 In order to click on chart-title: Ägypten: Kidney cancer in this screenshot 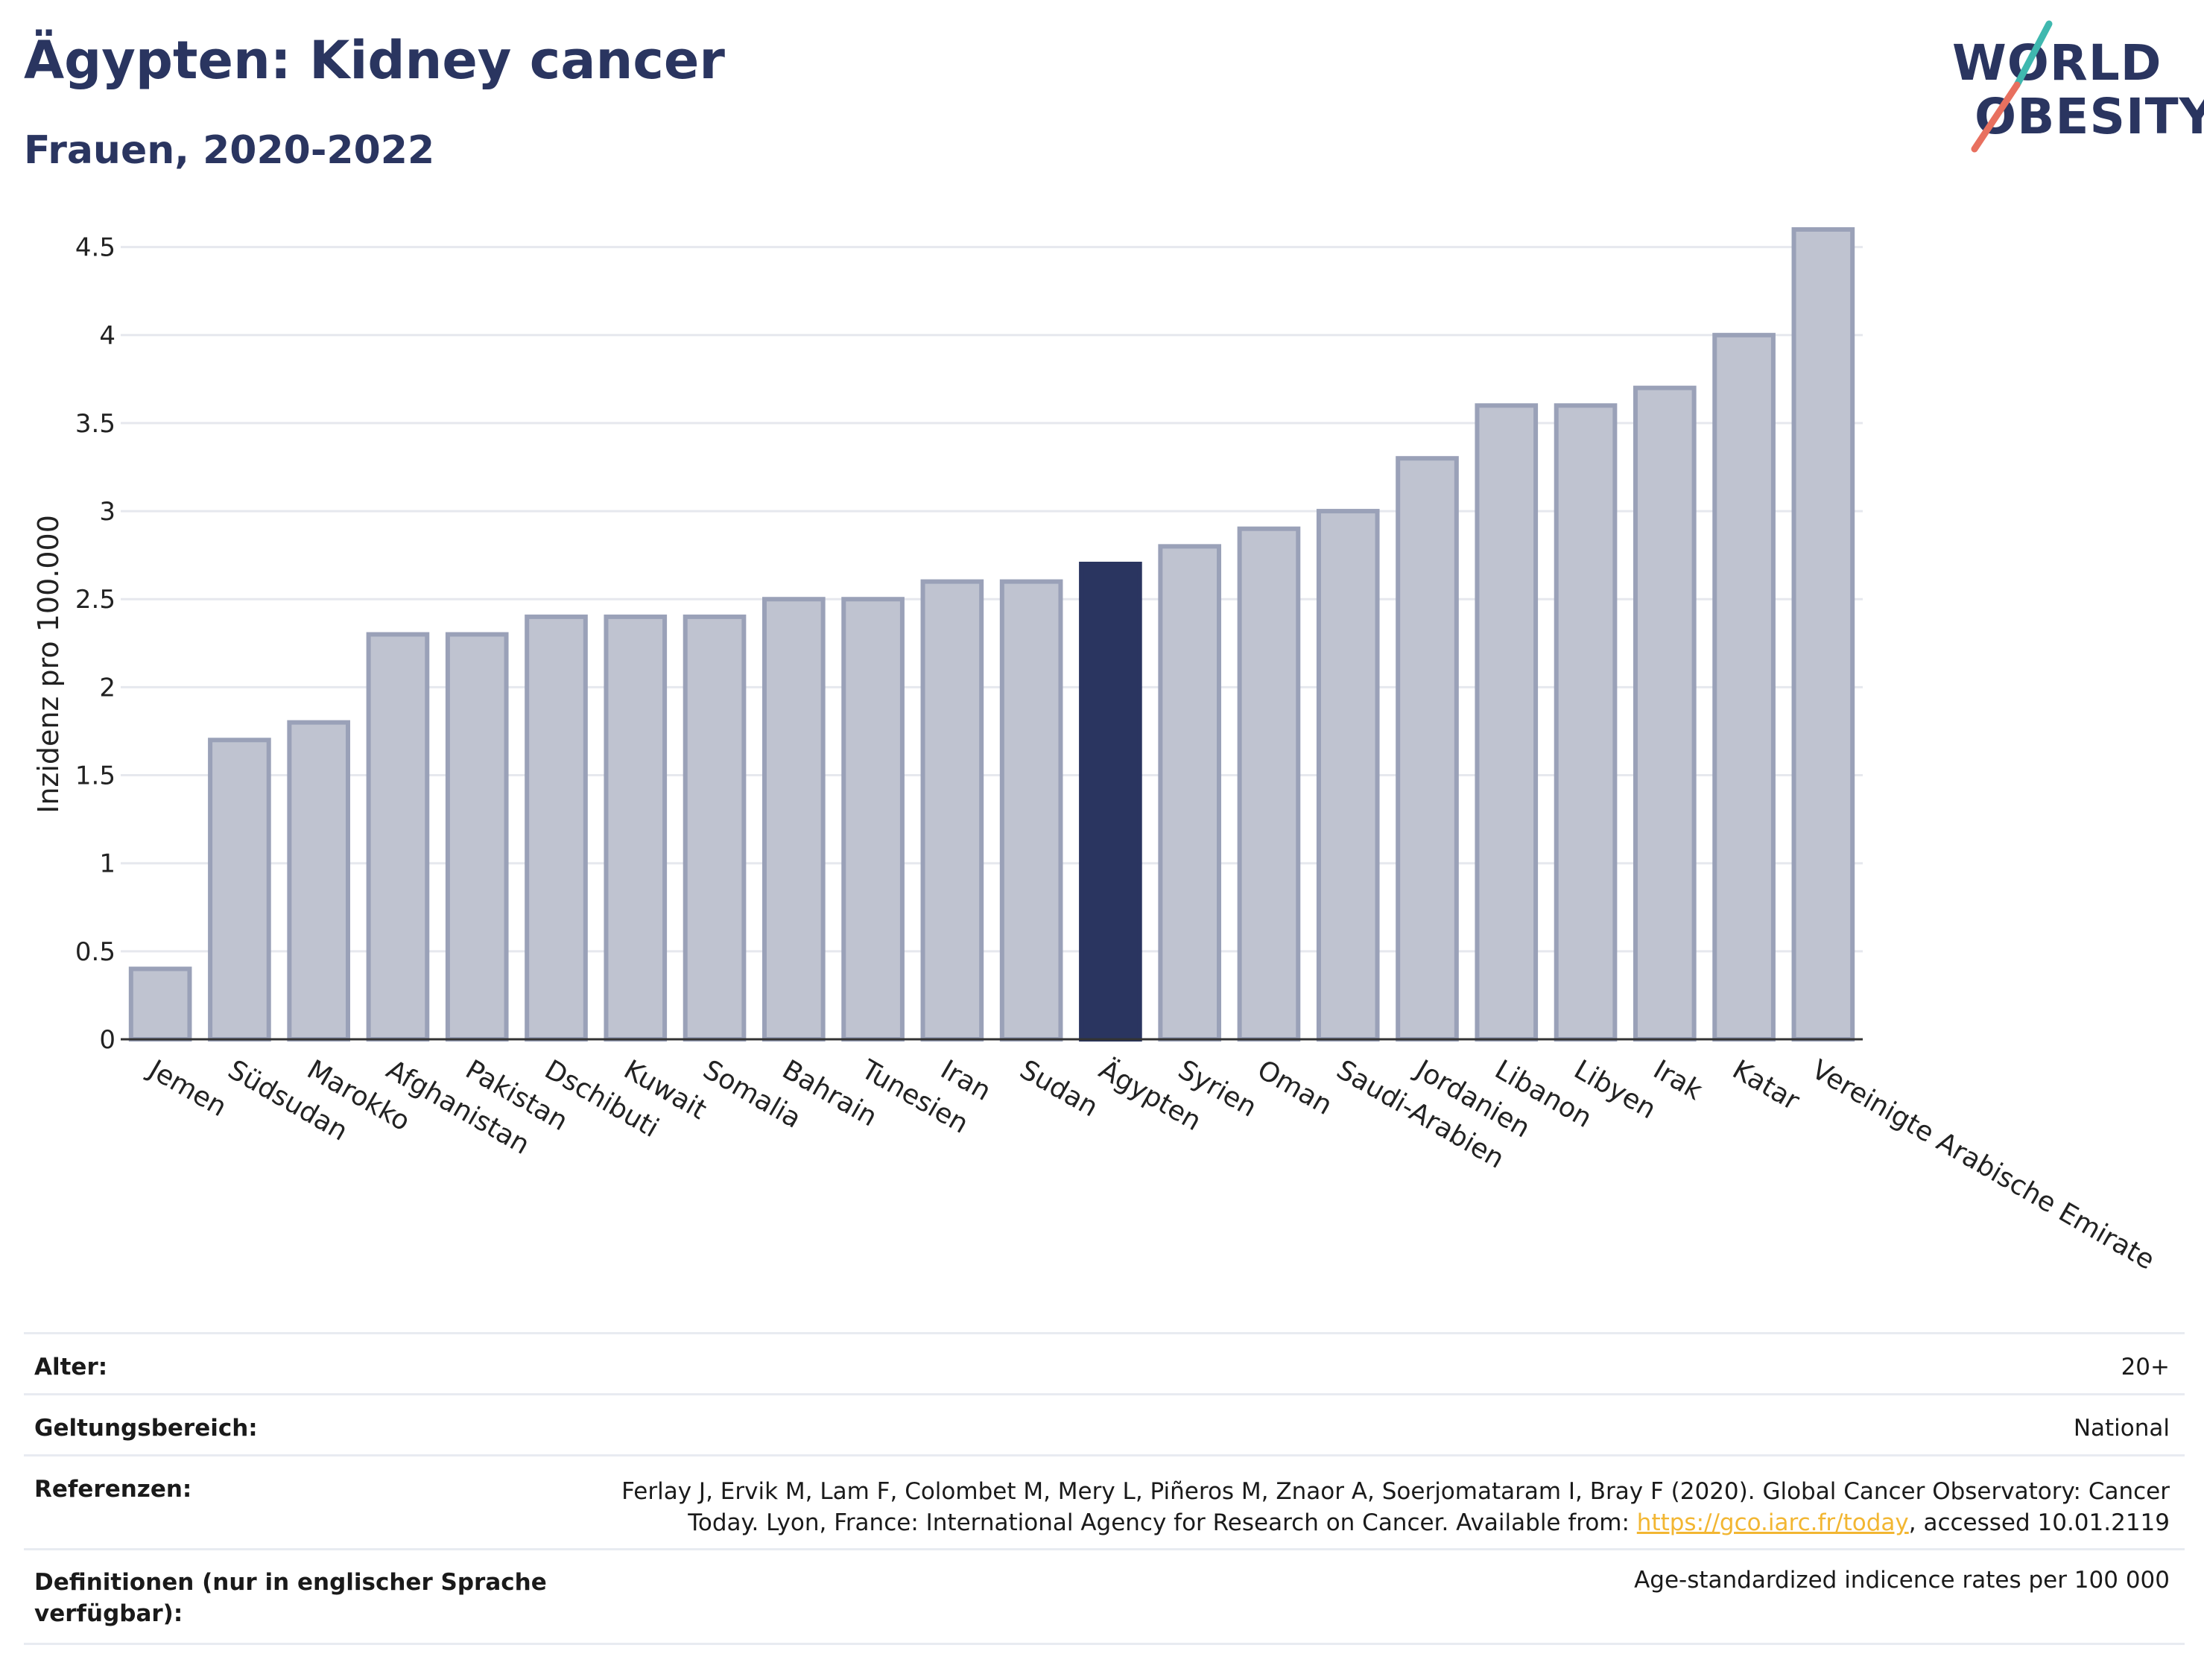, I will do `click(374, 60)`.